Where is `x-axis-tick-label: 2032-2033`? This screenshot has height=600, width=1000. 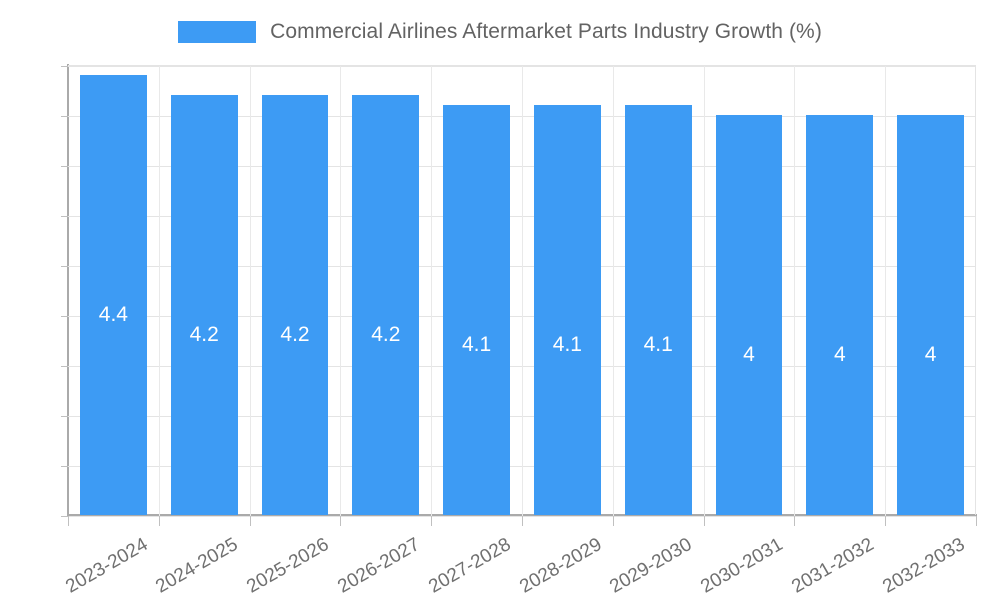 x-axis-tick-label: 2032-2033 is located at coordinates (924, 566).